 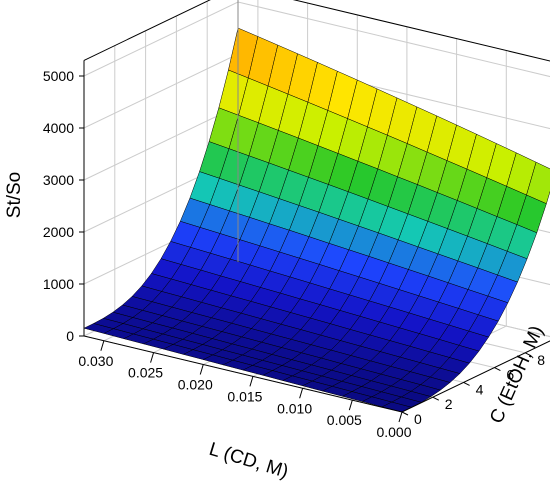 I want to click on x-tick-label: 0.020, so click(x=195, y=385).